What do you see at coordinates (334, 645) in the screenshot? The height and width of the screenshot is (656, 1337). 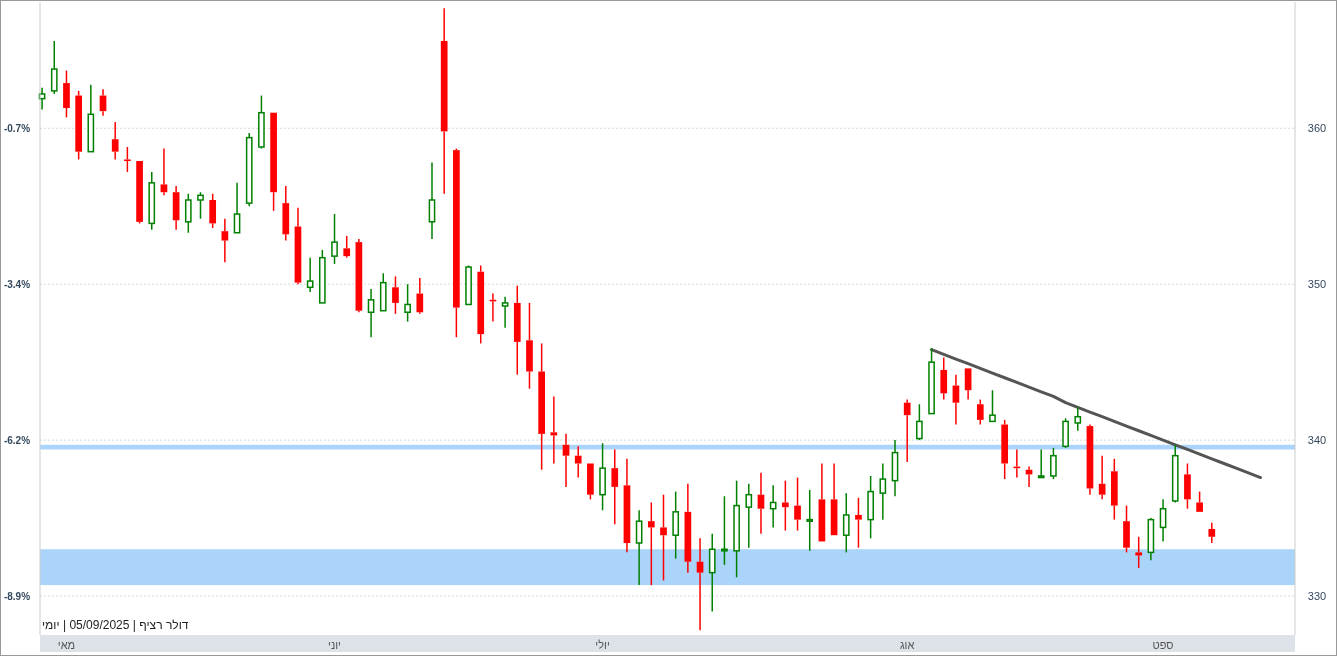 I see `x-tick-label: יוני` at bounding box center [334, 645].